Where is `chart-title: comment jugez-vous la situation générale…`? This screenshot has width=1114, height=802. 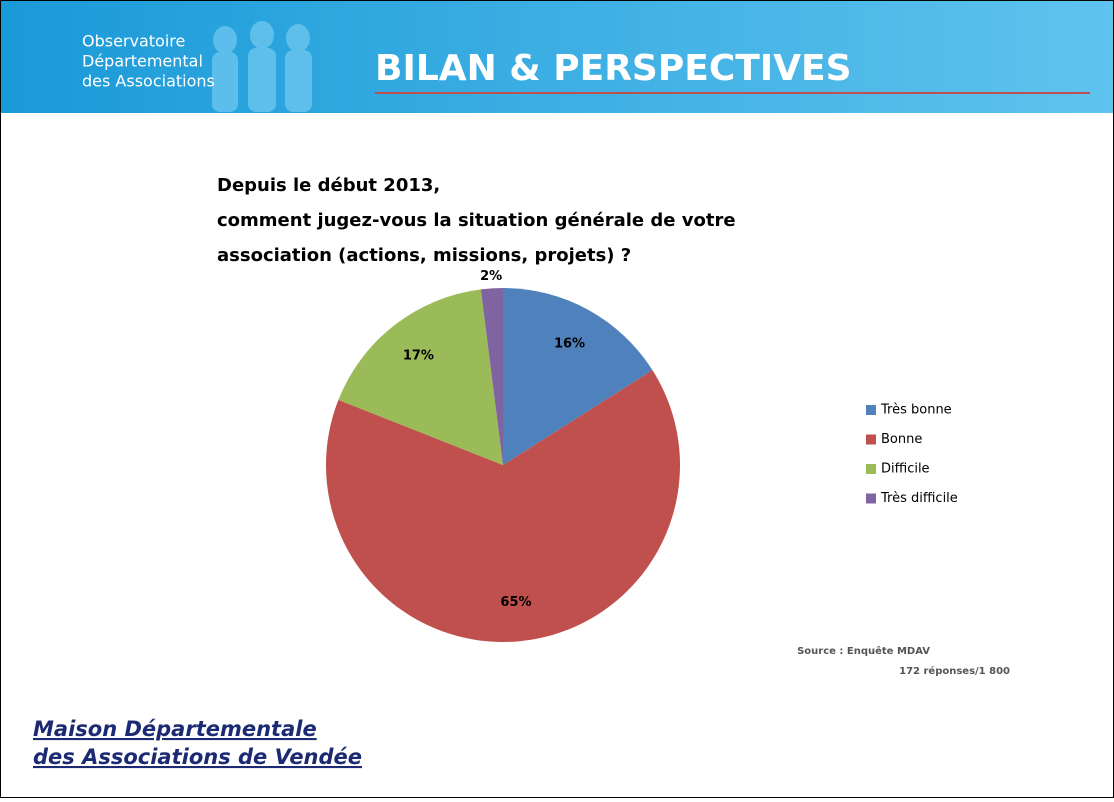 chart-title: comment jugez-vous la situation générale… is located at coordinates (476, 220).